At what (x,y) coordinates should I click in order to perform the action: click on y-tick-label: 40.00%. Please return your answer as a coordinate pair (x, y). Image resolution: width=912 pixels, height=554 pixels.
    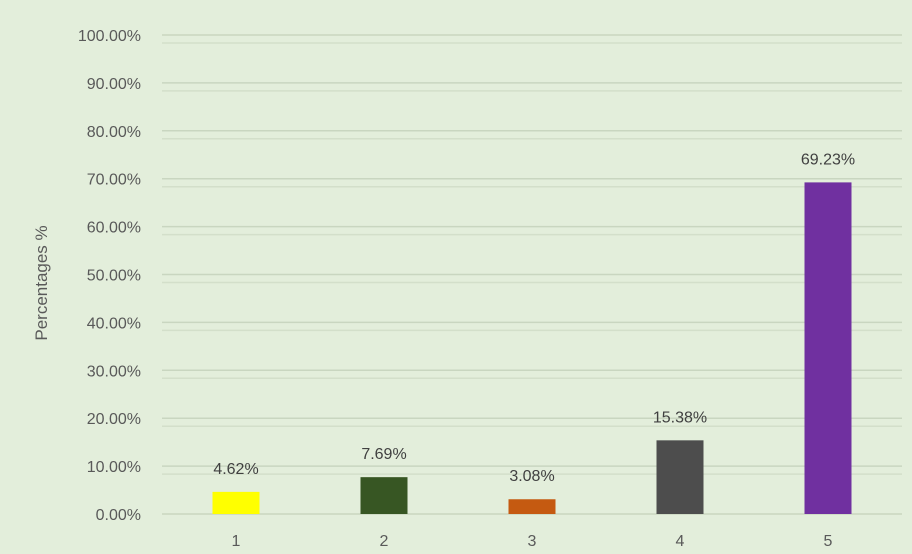
    Looking at the image, I should click on (114, 323).